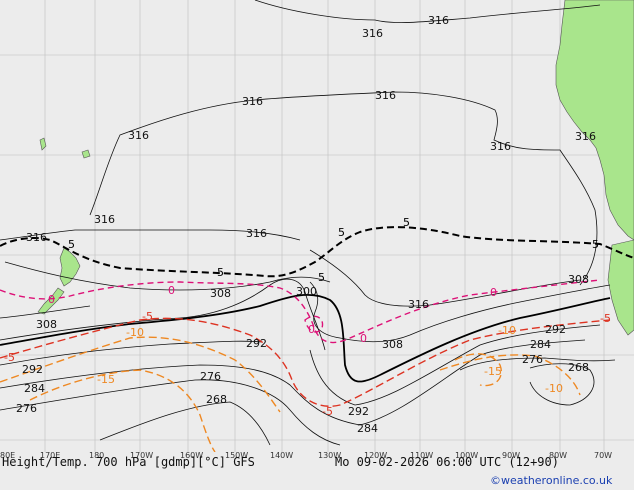 This screenshot has height=490, width=634. Describe the element at coordinates (329, 455) in the screenshot. I see `longitude-label: 130W` at that location.